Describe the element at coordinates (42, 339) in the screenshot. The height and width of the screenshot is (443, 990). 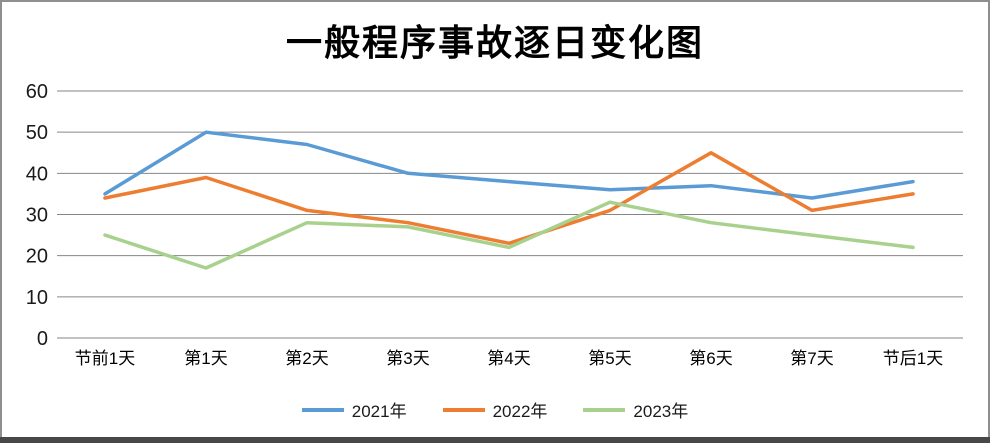
I see `y-axis-tick-label: 0` at that location.